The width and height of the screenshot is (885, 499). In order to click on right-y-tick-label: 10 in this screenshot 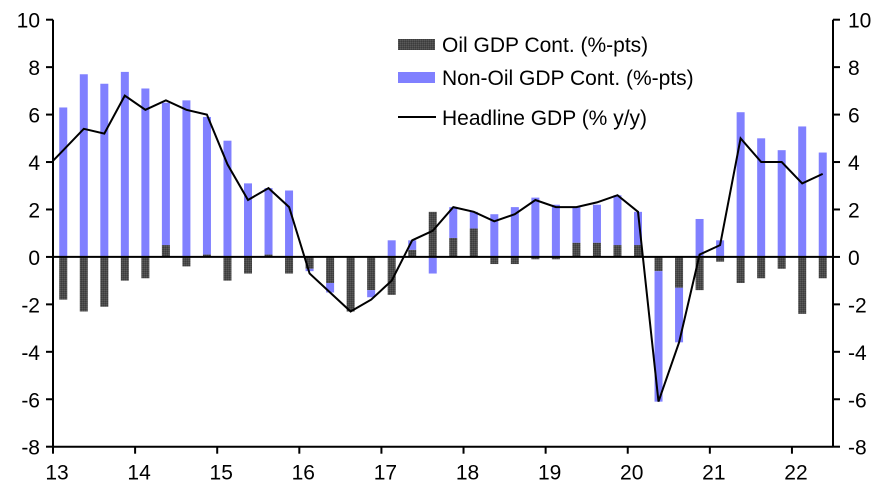, I will do `click(859, 21)`.